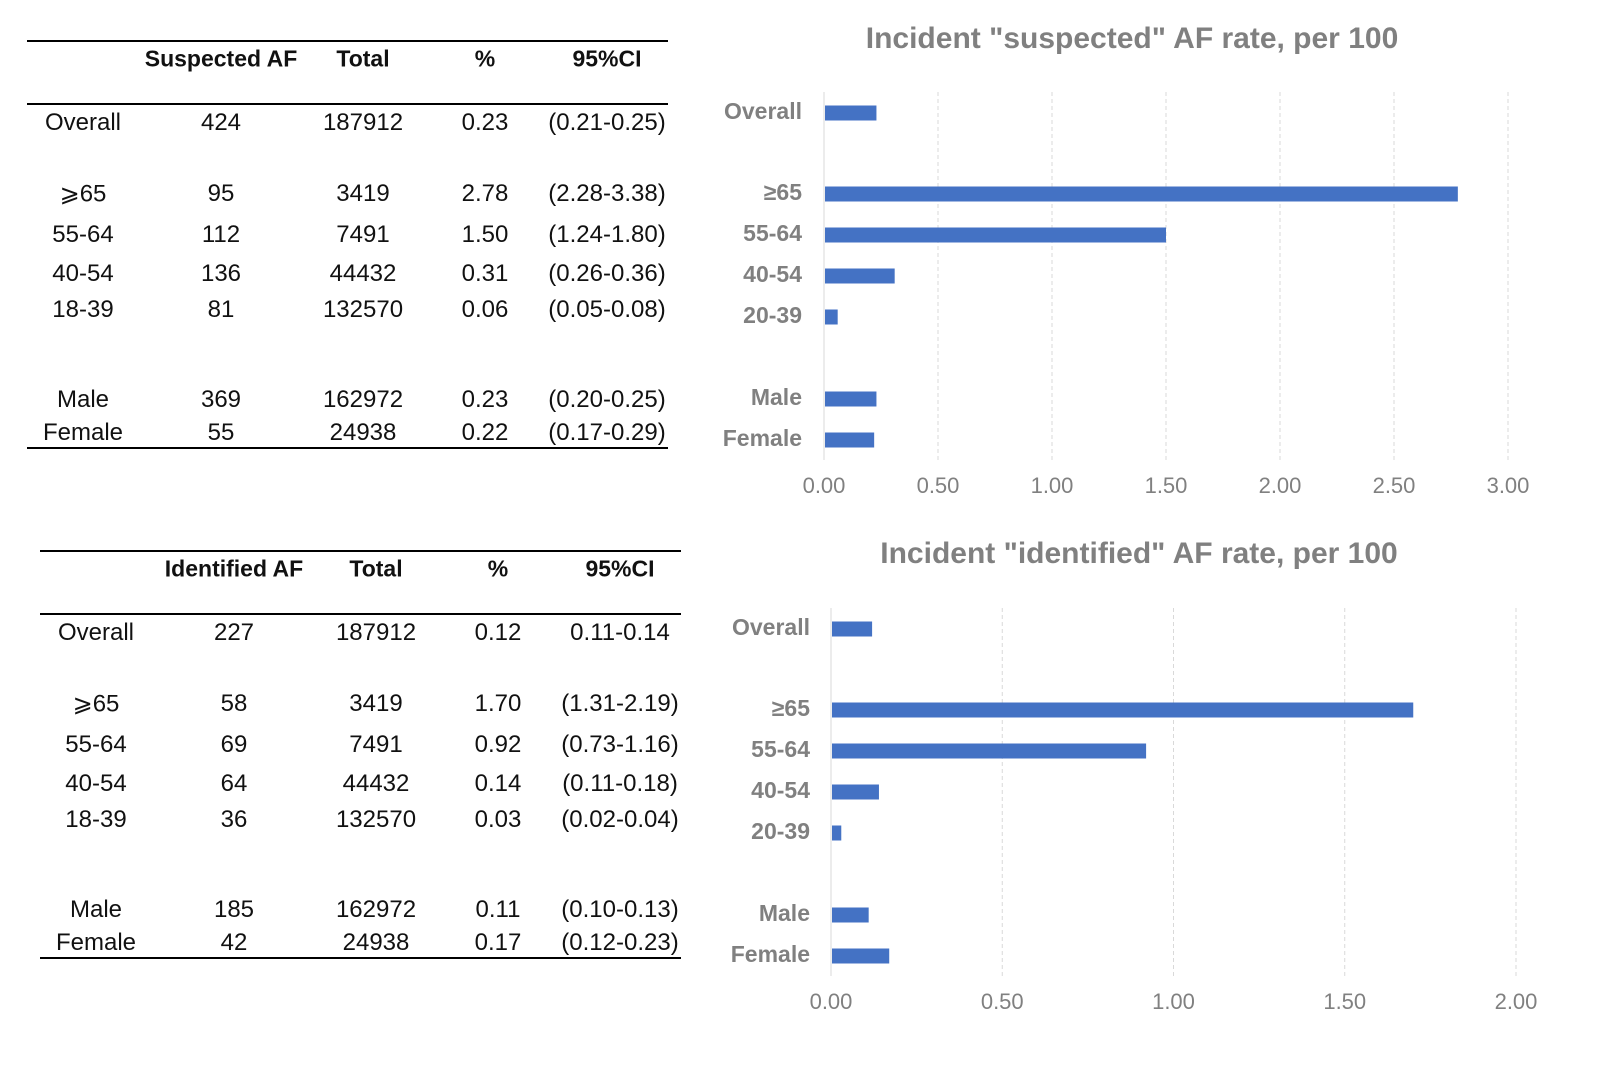 Image resolution: width=1603 pixels, height=1076 pixels. What do you see at coordinates (1344, 1001) in the screenshot?
I see `x-tick-label: 1.50` at bounding box center [1344, 1001].